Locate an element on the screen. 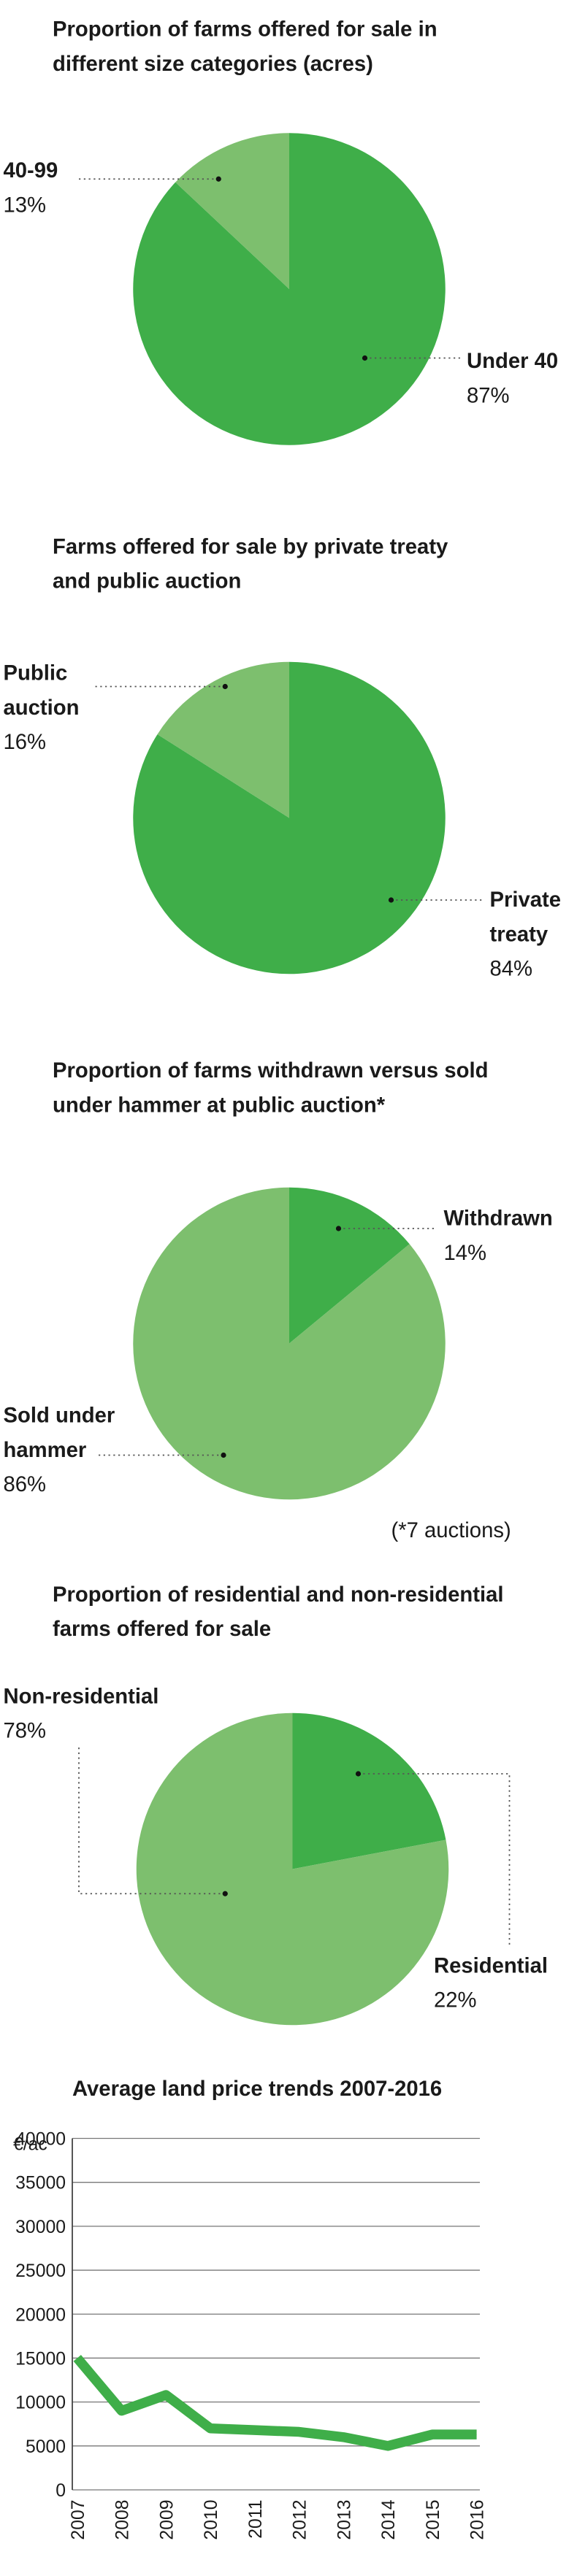  x-tick-label: 2016 is located at coordinates (478, 2520).